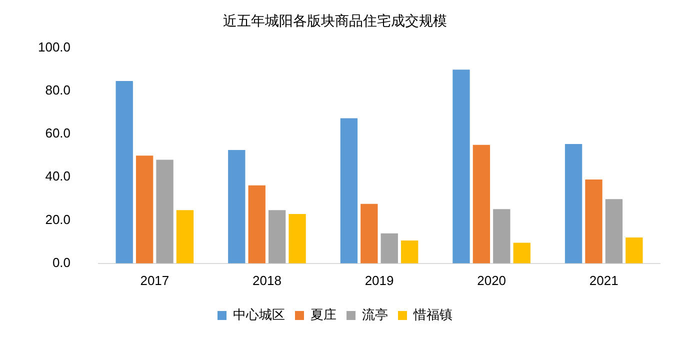 The image size is (700, 337). I want to click on legend-label: 惜福镇, so click(432, 314).